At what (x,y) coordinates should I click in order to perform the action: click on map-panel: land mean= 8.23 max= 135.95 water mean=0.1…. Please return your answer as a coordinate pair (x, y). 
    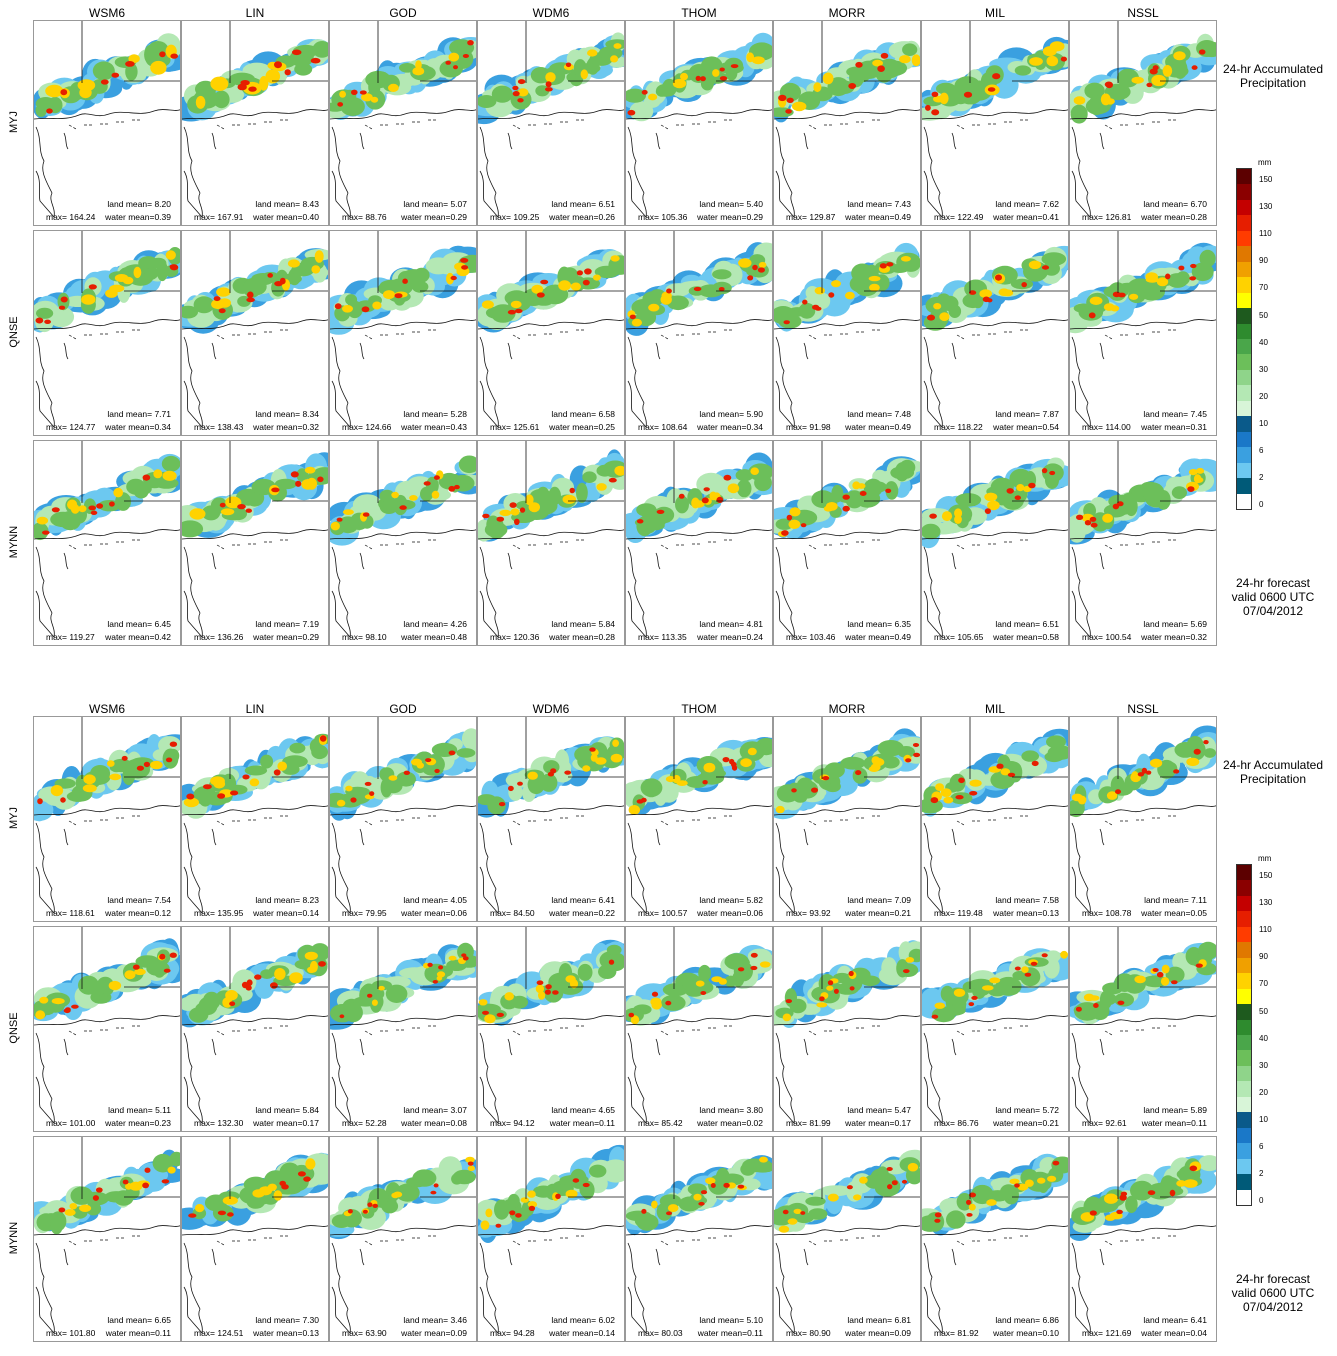
    Looking at the image, I should click on (255, 819).